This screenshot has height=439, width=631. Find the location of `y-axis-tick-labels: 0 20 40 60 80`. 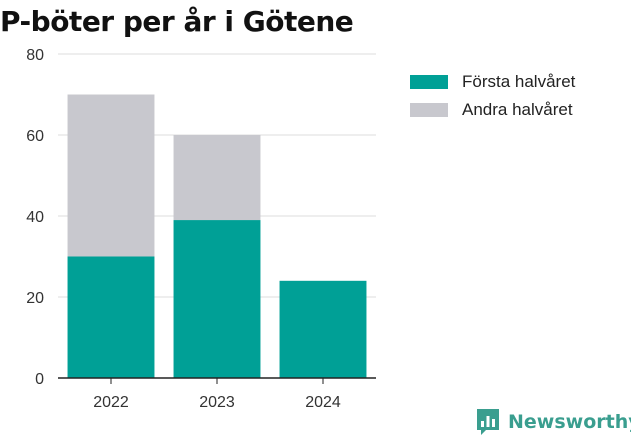

y-axis-tick-labels: 0 20 40 60 80 is located at coordinates (35, 217).